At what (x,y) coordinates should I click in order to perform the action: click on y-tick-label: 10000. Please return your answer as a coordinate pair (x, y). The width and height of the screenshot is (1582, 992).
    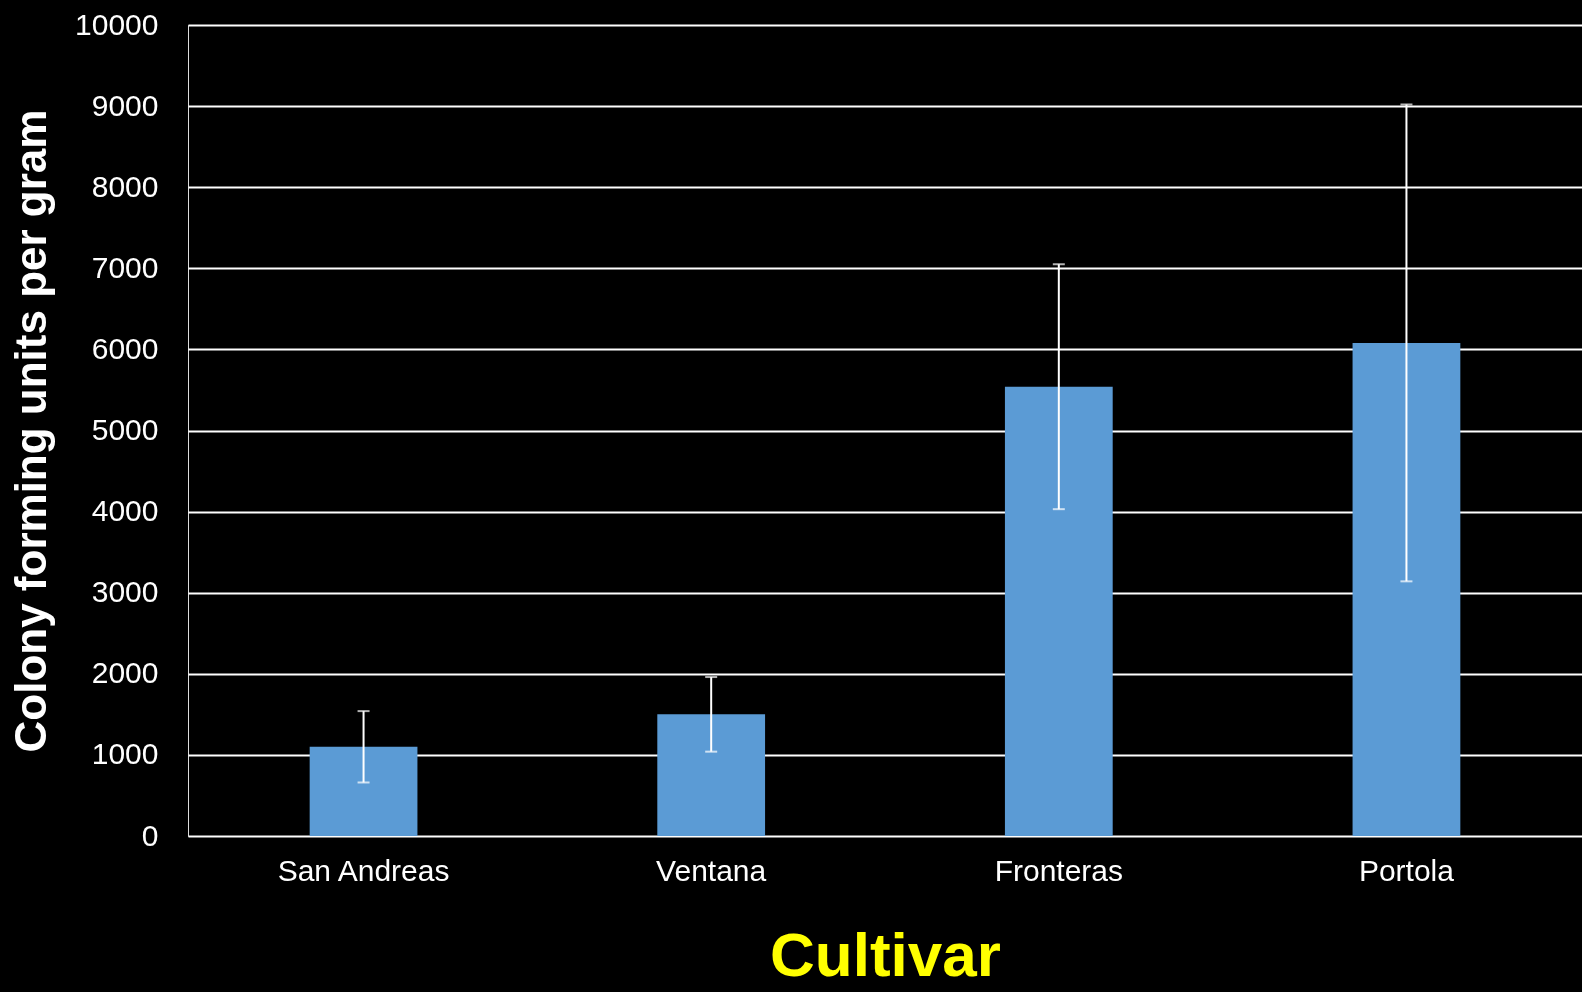
    Looking at the image, I should click on (117, 24).